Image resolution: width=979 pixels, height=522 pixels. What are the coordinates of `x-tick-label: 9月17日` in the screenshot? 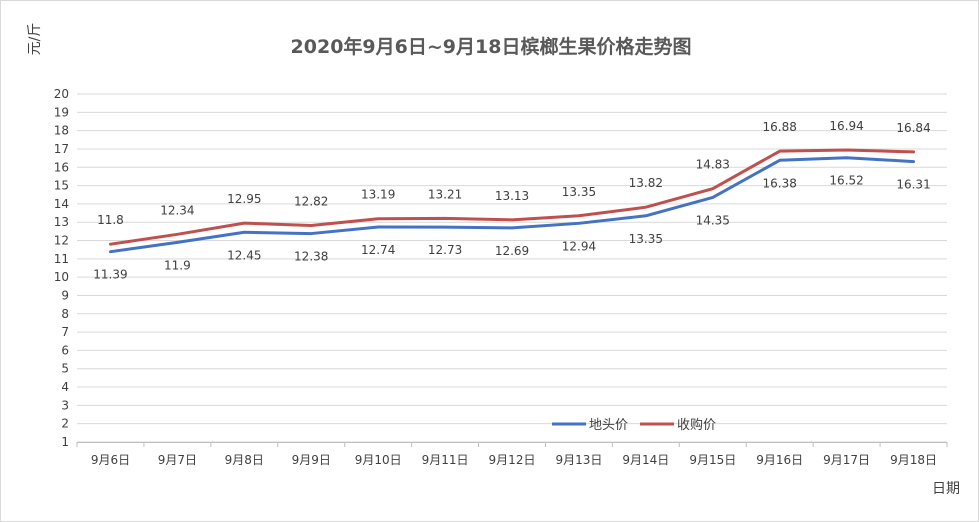 It's located at (846, 460).